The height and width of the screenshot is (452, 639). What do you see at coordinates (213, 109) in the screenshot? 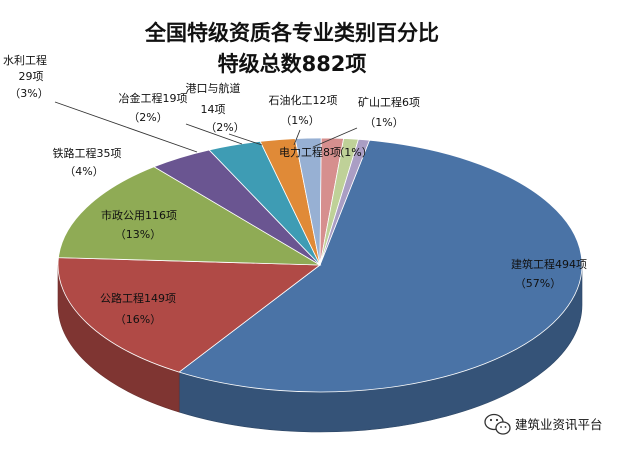
I see `data-label: 14项` at bounding box center [213, 109].